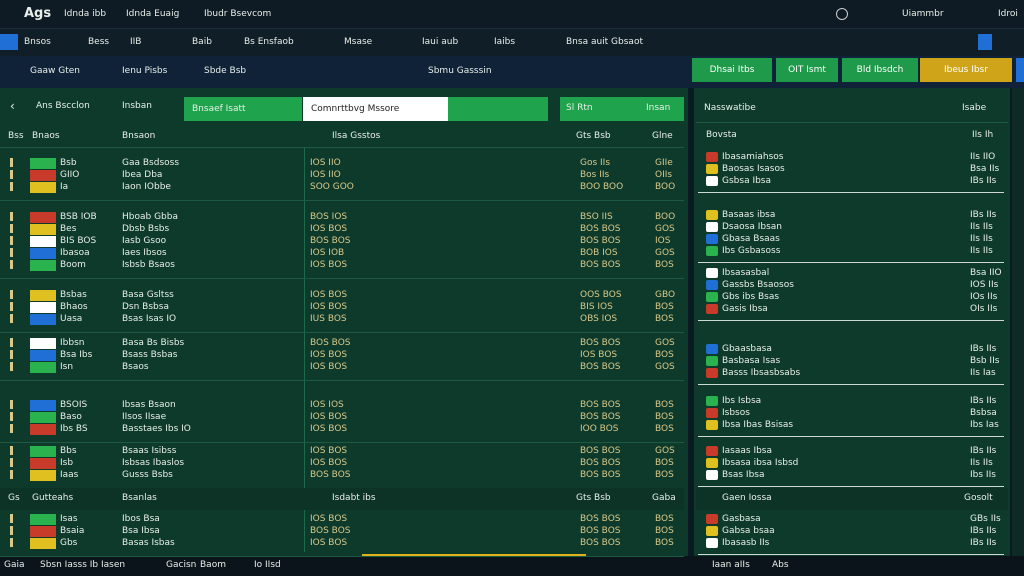  What do you see at coordinates (329, 217) in the screenshot?
I see `odds: BOS IOS` at bounding box center [329, 217].